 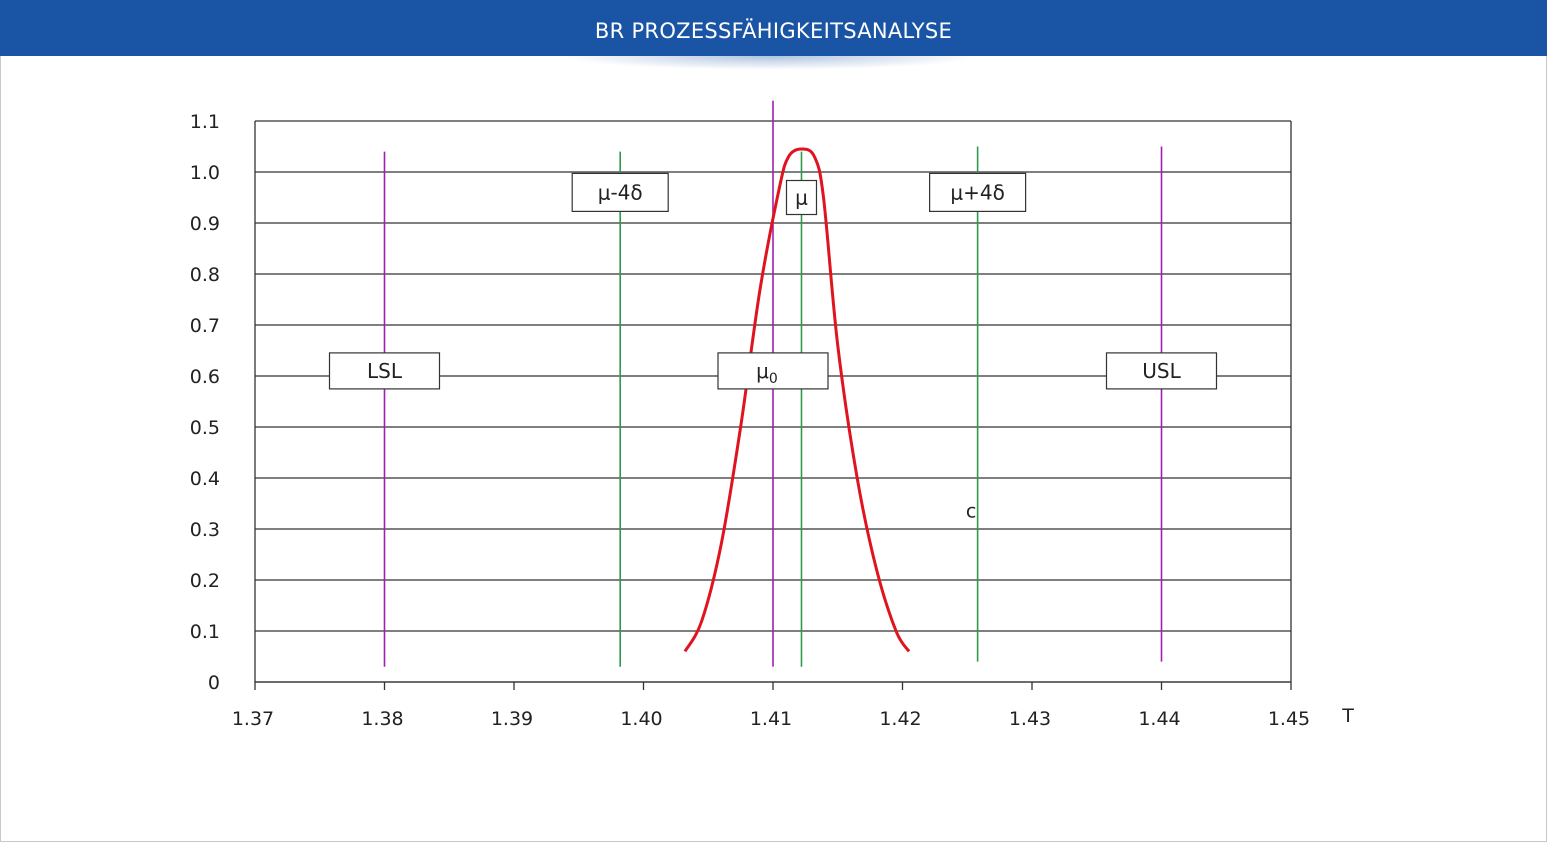 I want to click on x-tick-label: 1.42, so click(x=900, y=719).